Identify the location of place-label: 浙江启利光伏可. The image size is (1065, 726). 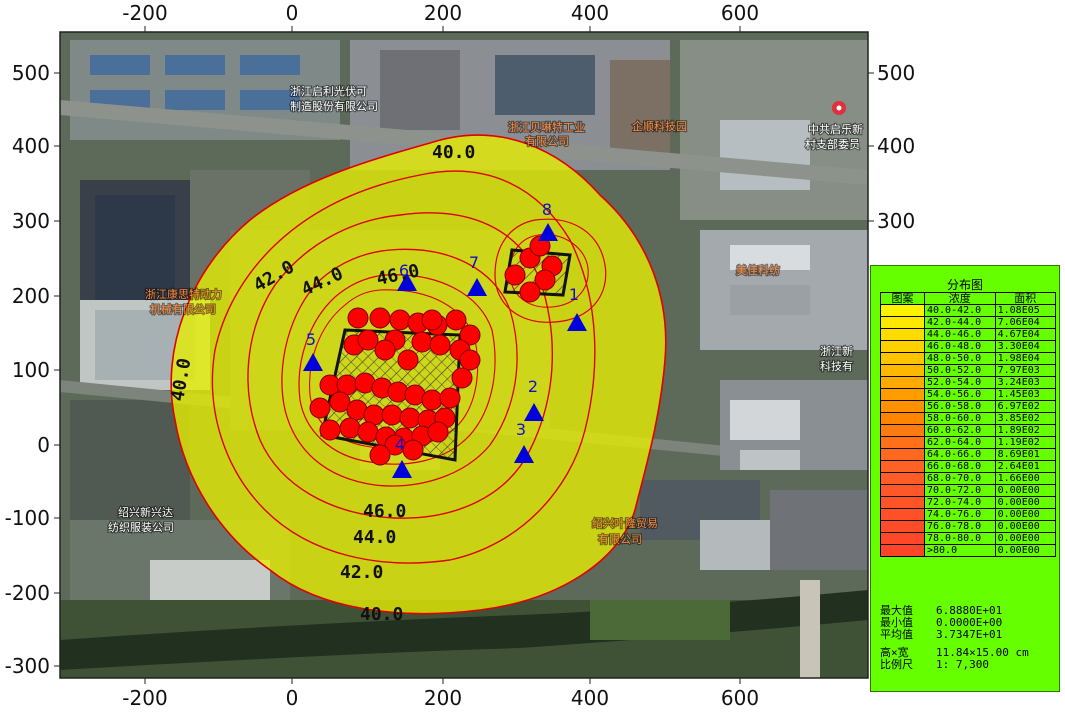
(328, 91).